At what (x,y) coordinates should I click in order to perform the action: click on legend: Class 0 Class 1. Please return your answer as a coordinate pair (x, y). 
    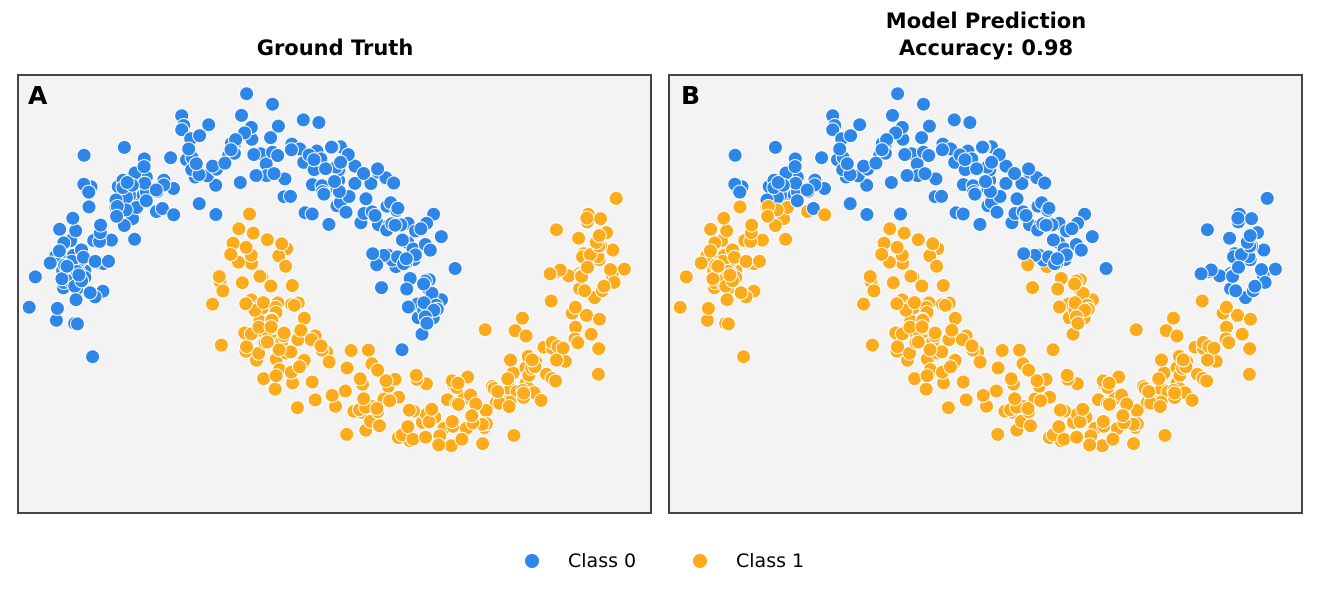
    Looking at the image, I should click on (664, 561).